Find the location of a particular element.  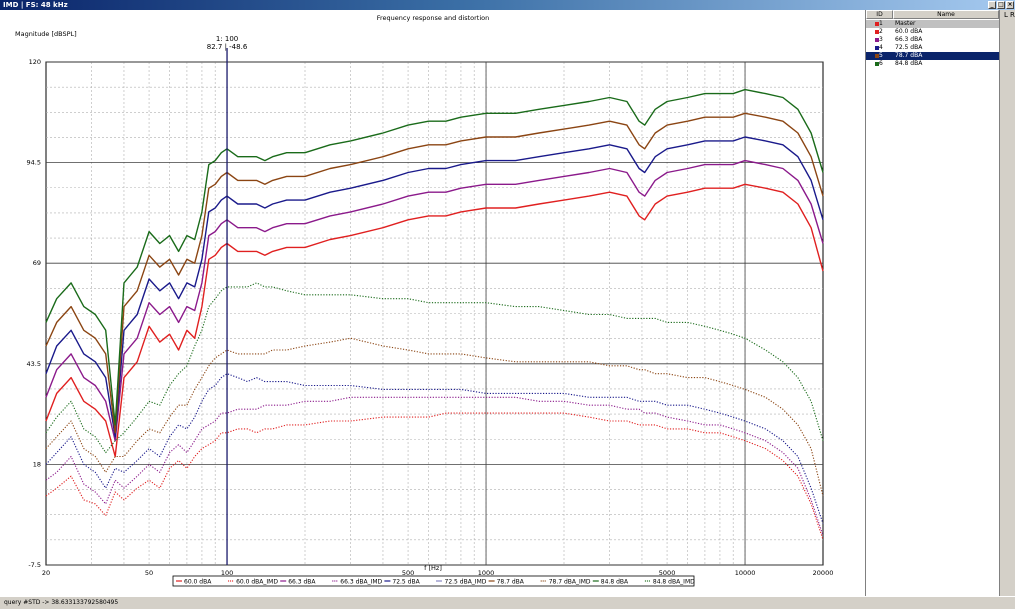

legend-label: 66.3 dBA is located at coordinates (302, 582).